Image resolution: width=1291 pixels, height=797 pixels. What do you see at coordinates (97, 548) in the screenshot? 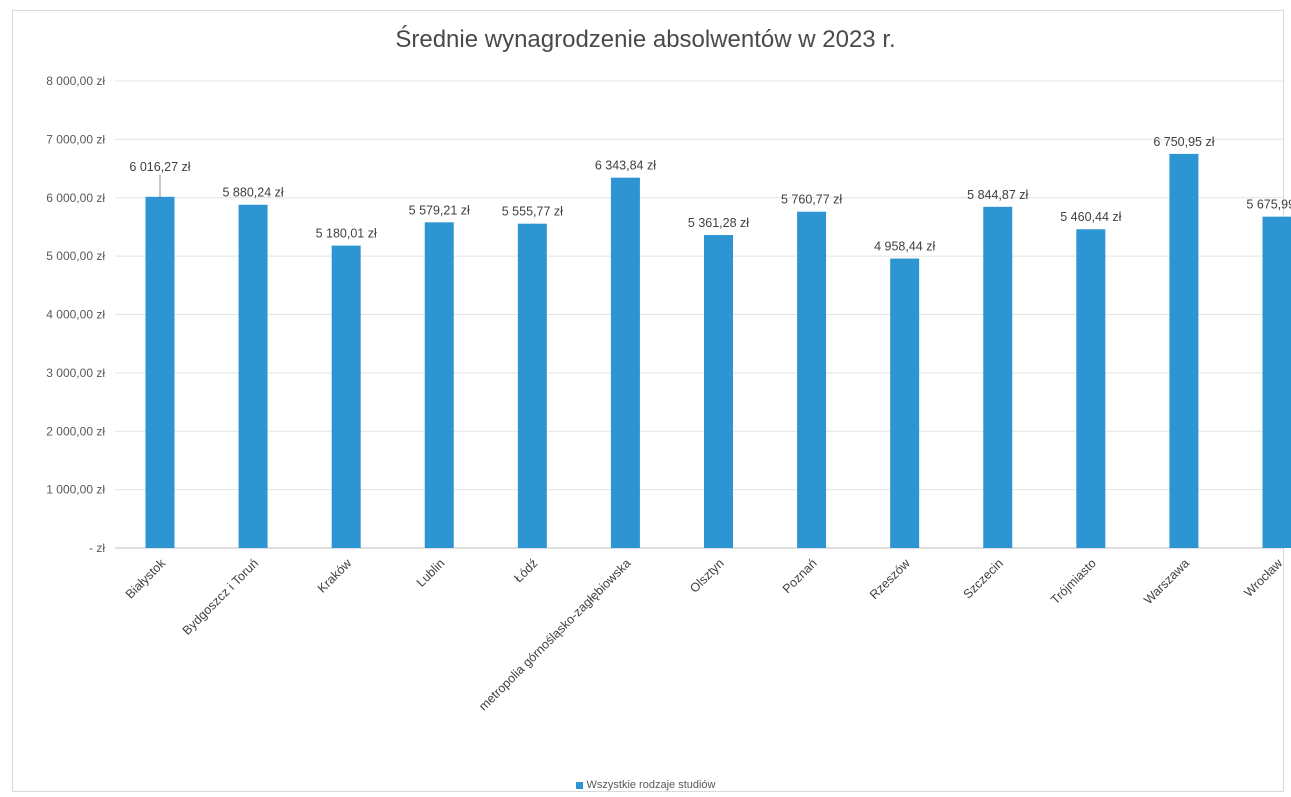
I see `y-tick-label: - zł` at bounding box center [97, 548].